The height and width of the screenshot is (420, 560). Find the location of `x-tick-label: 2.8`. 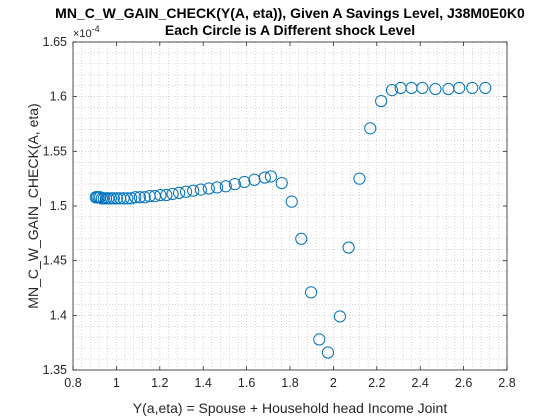

x-tick-label: 2.8 is located at coordinates (506, 383).